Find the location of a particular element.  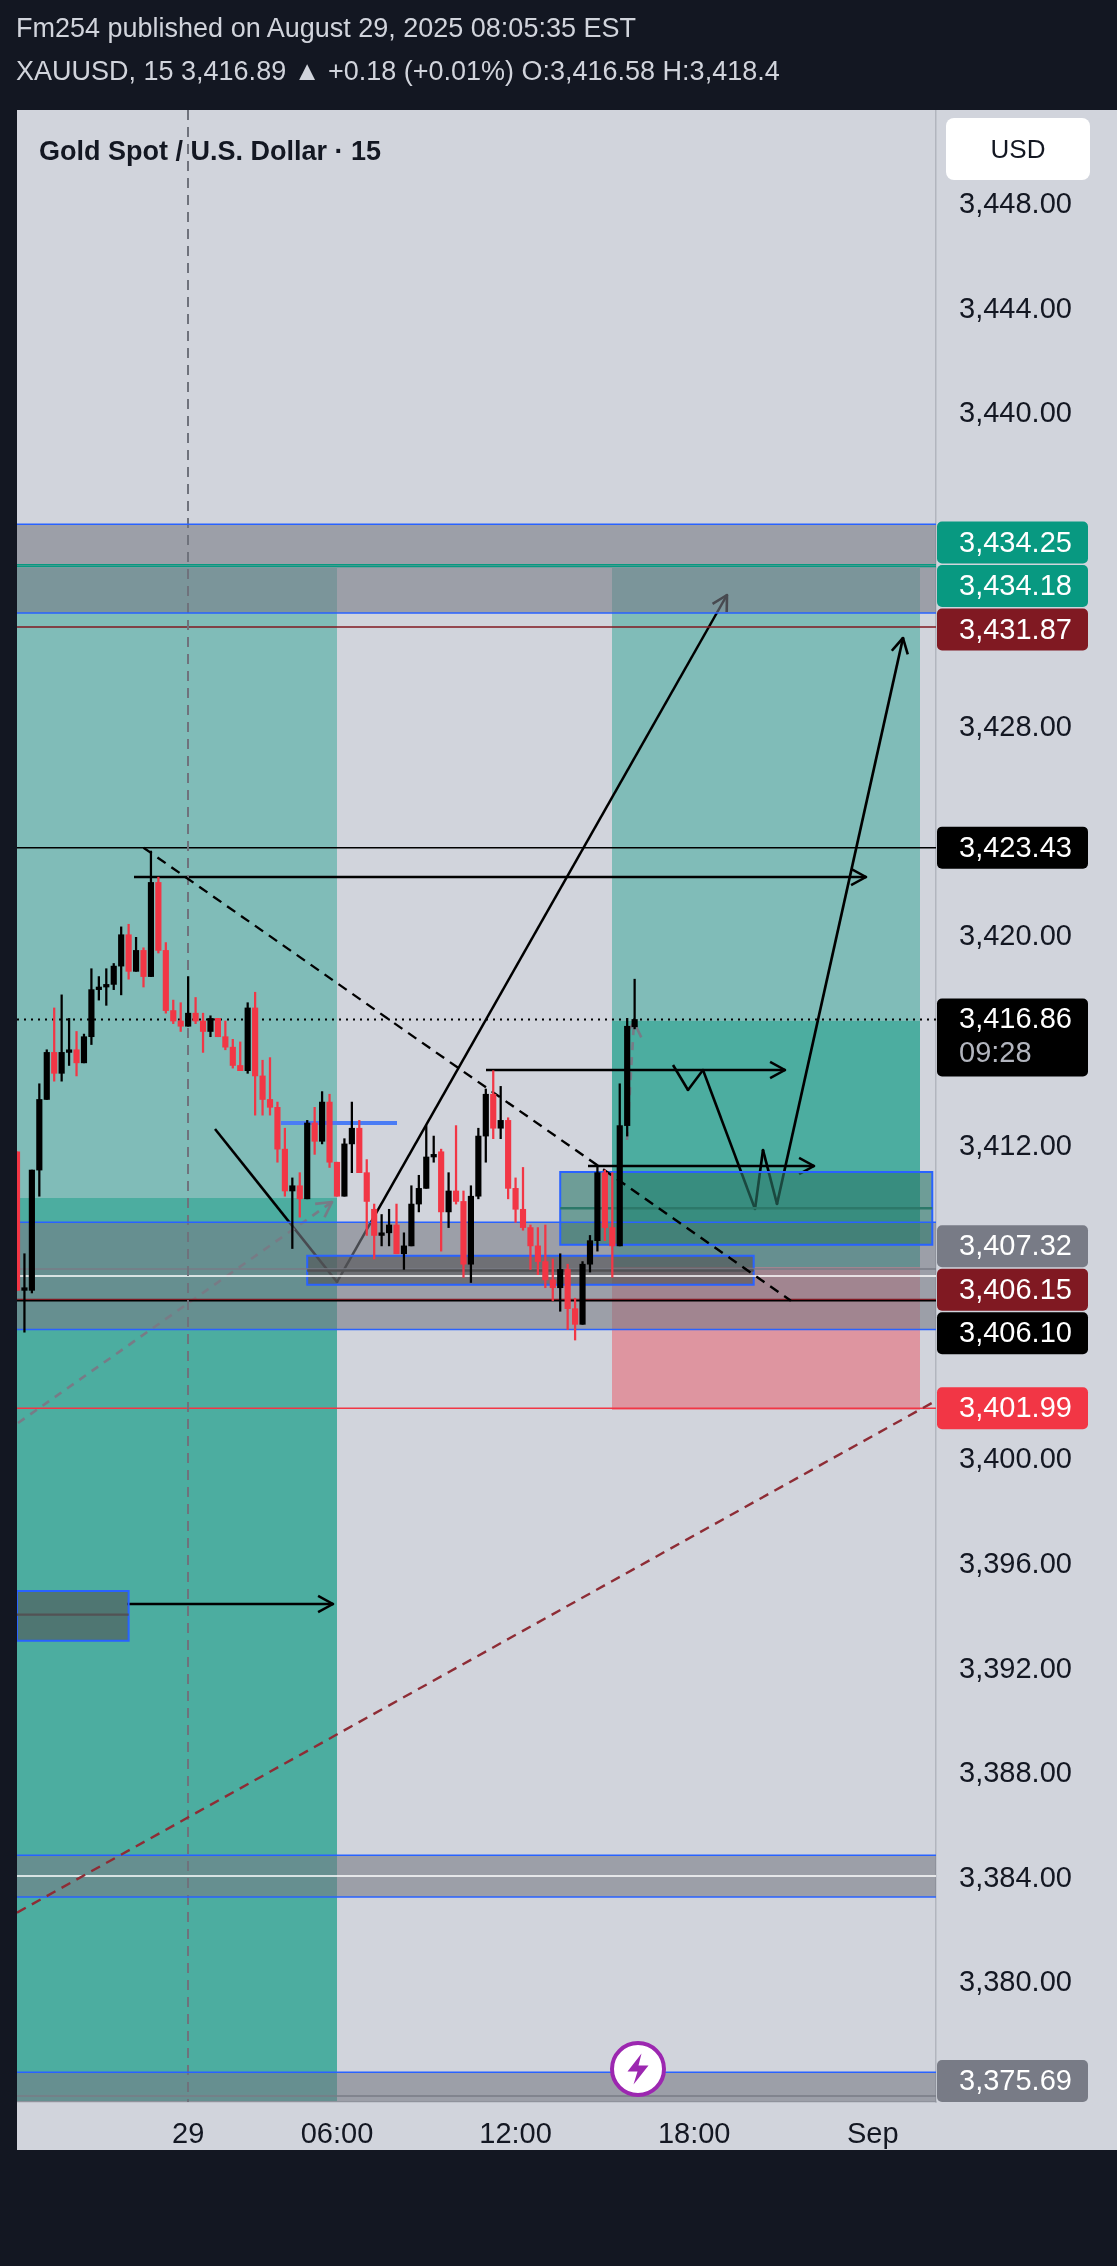

currency-button: USD is located at coordinates (1018, 149).